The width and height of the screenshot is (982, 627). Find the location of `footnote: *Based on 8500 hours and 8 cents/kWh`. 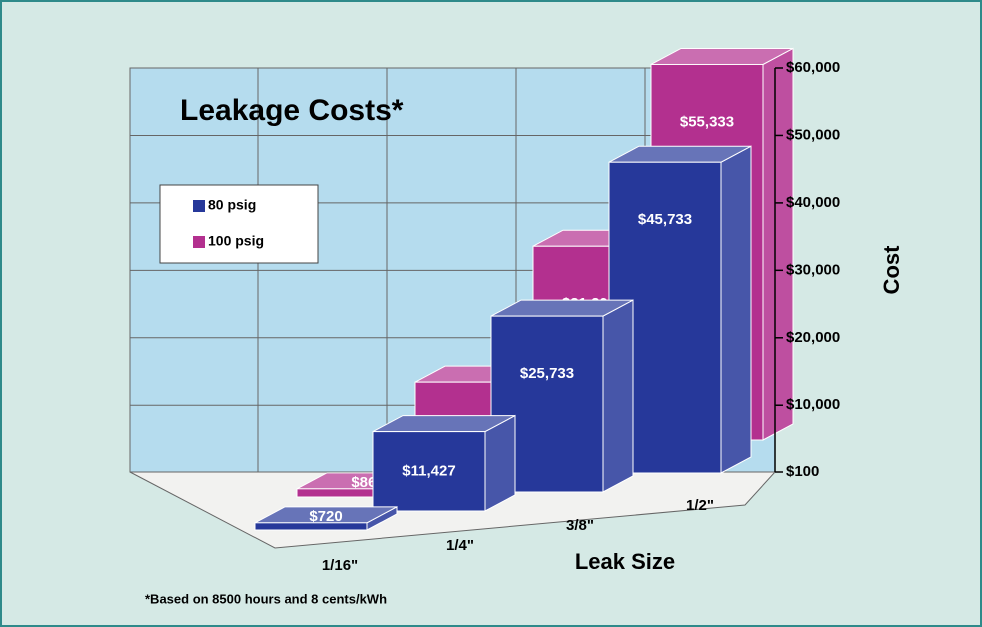

footnote: *Based on 8500 hours and 8 cents/kWh is located at coordinates (266, 598).